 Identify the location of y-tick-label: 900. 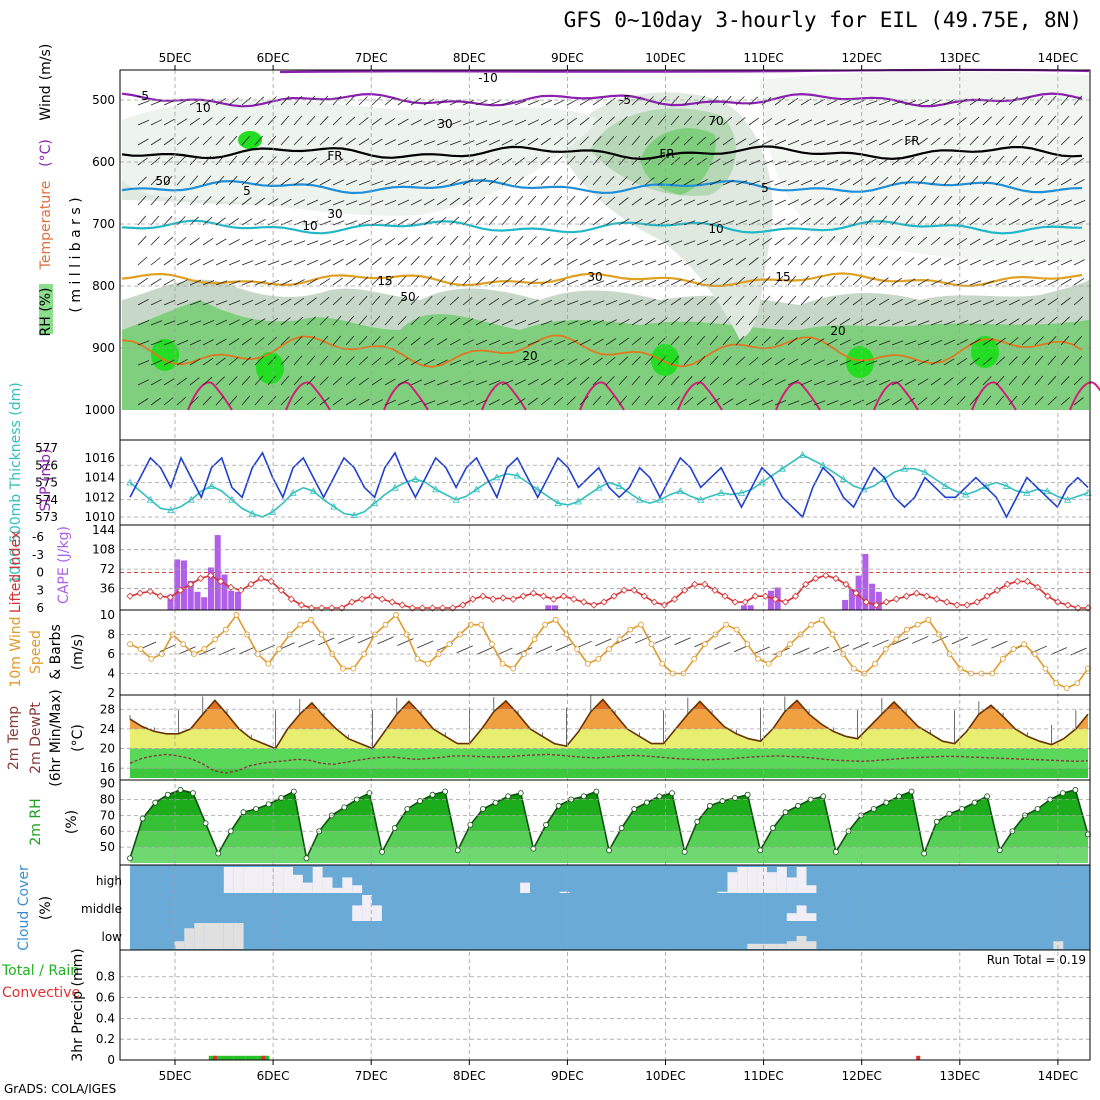
(103, 348).